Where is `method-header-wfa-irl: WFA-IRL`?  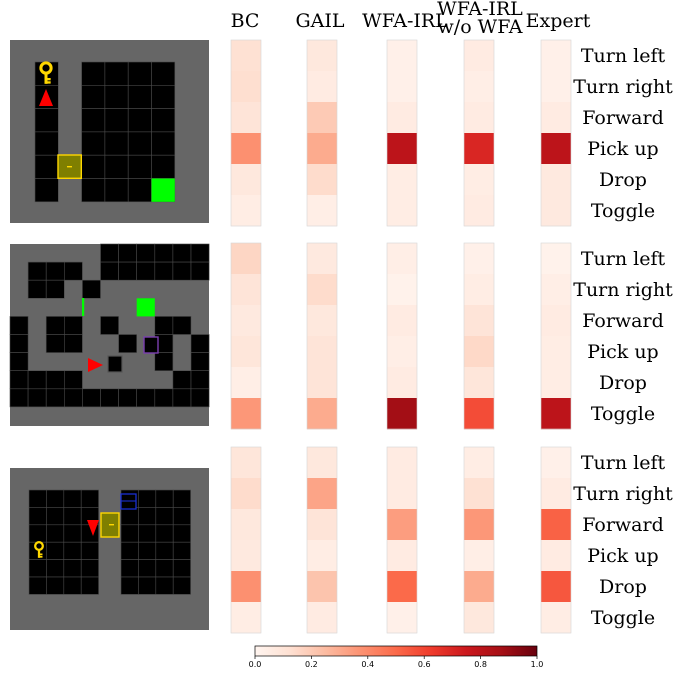 method-header-wfa-irl: WFA-IRL is located at coordinates (405, 21).